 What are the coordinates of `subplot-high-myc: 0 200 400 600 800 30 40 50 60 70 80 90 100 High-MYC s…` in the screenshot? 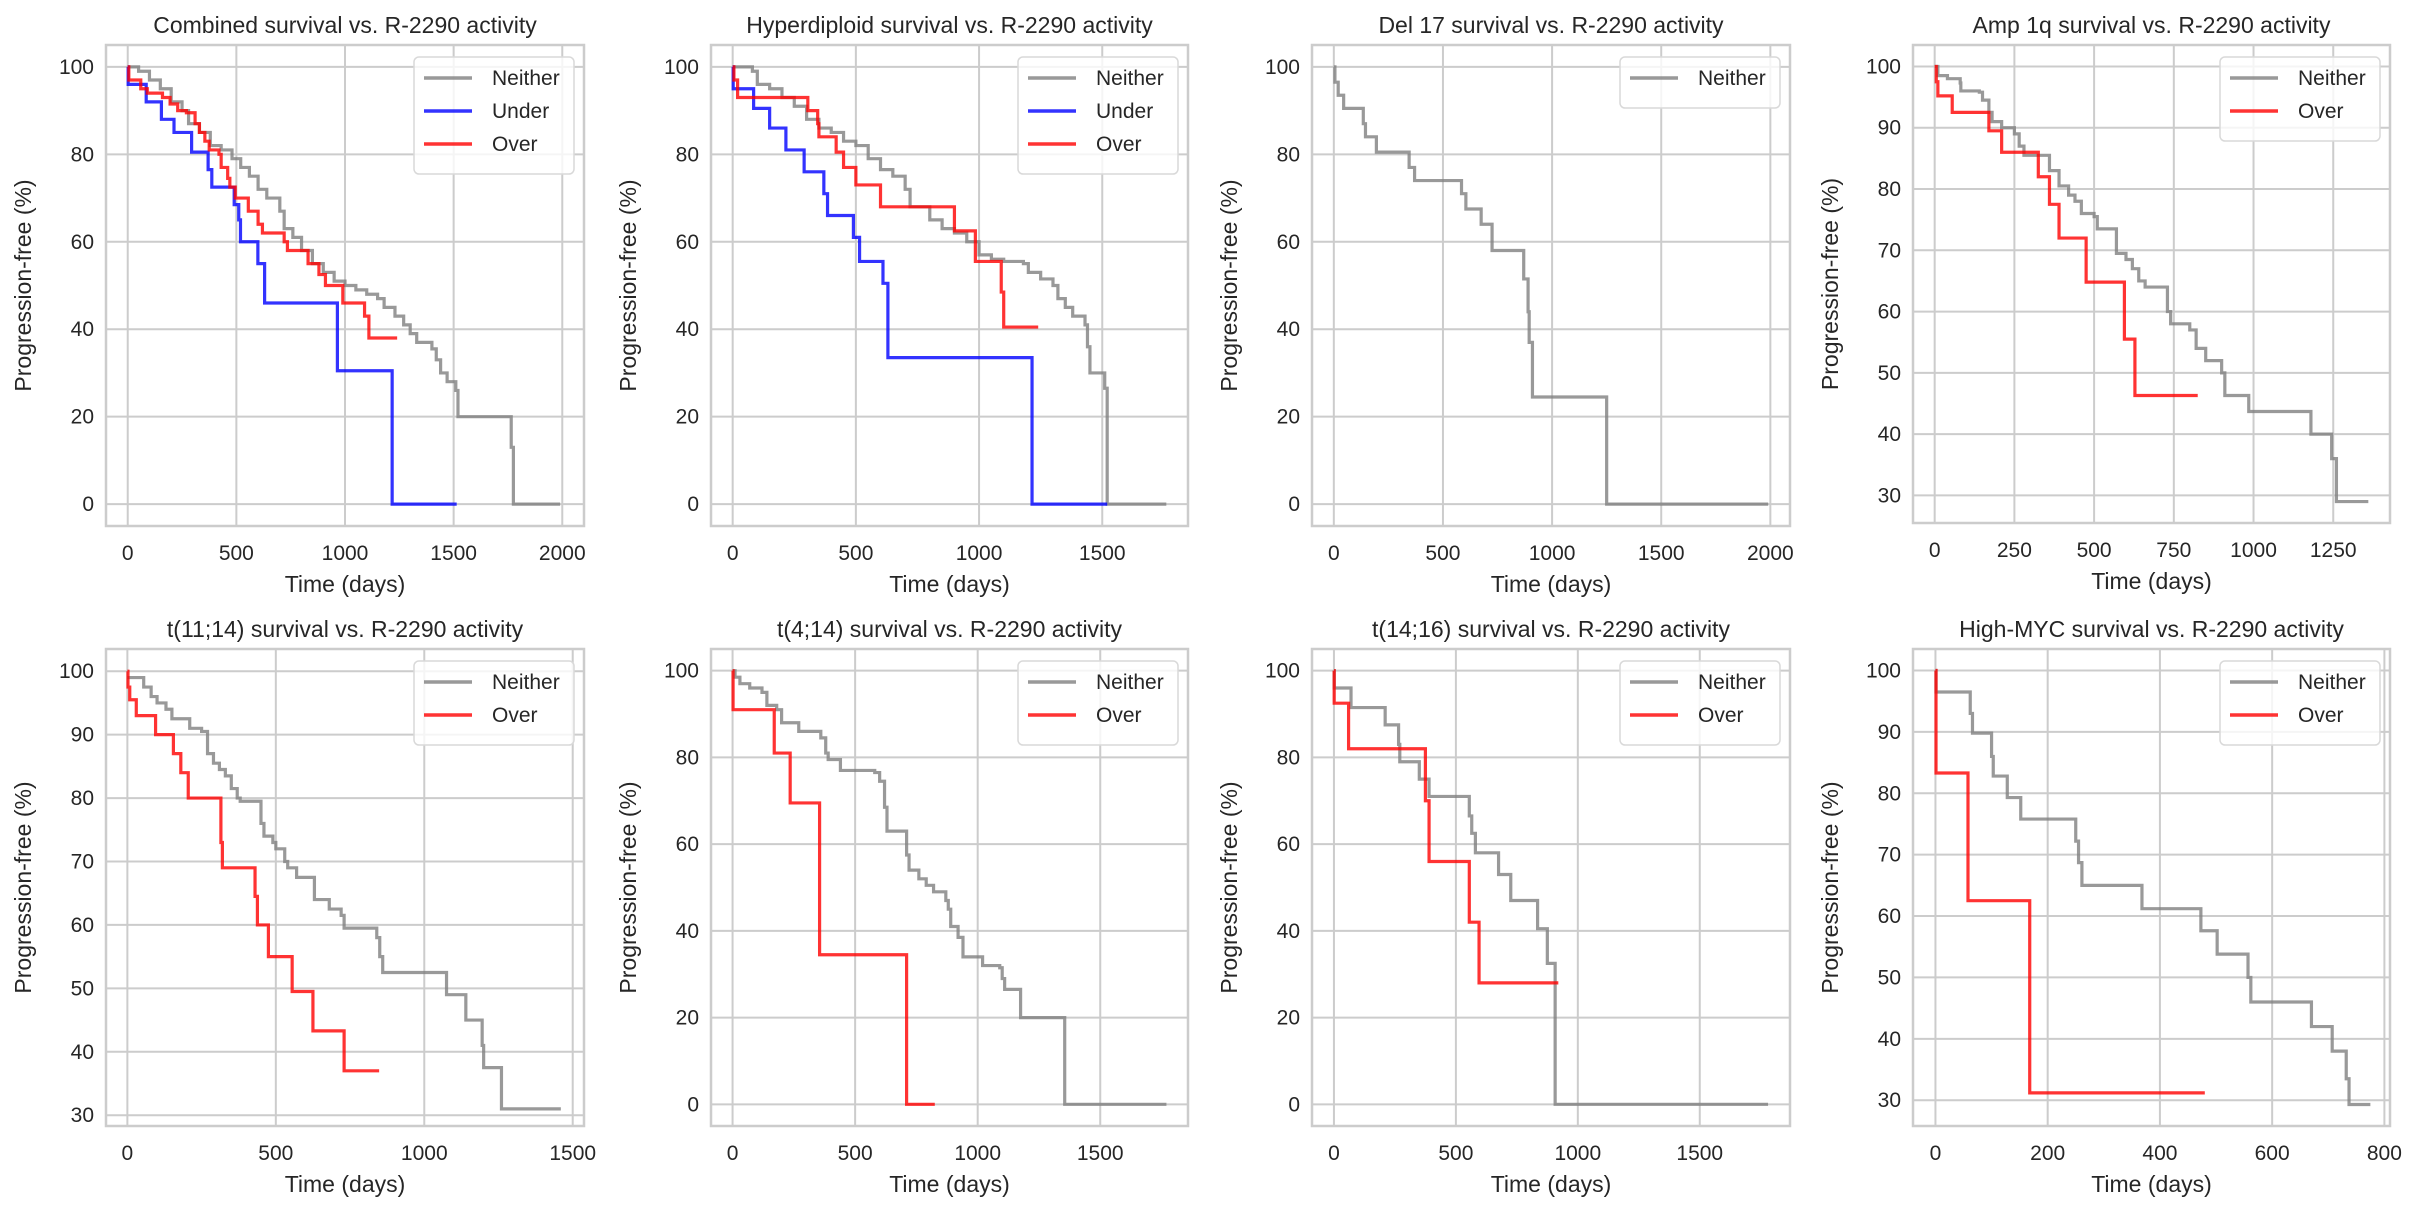 It's located at (2109, 906).